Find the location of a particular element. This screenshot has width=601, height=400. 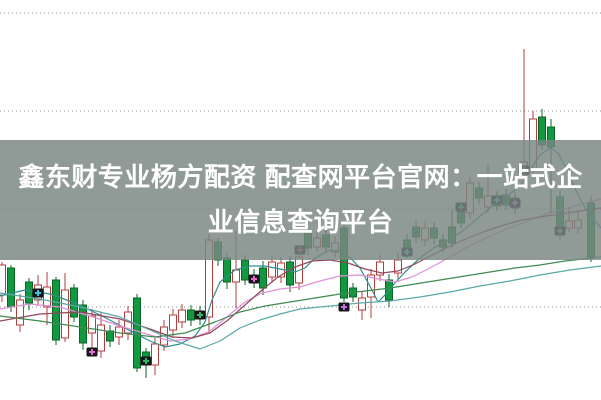

banner-title-line2: 业信息查询平台 is located at coordinates (300, 222).